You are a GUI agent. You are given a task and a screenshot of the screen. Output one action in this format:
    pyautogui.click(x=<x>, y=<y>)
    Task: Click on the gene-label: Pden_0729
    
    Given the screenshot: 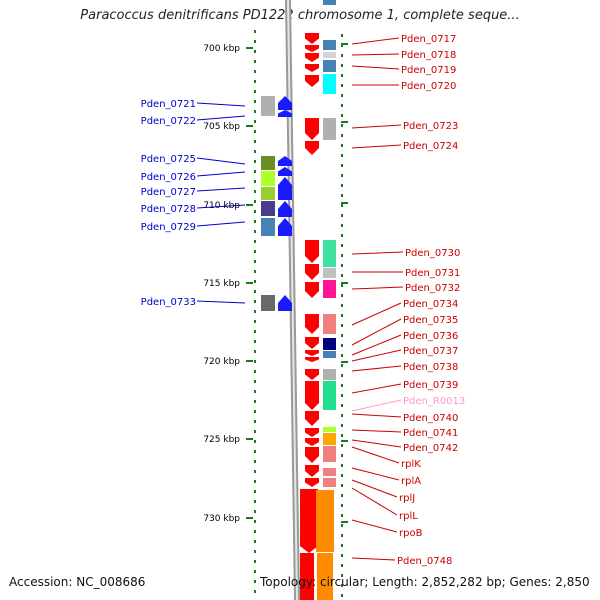 What is the action you would take?
    pyautogui.click(x=168, y=227)
    